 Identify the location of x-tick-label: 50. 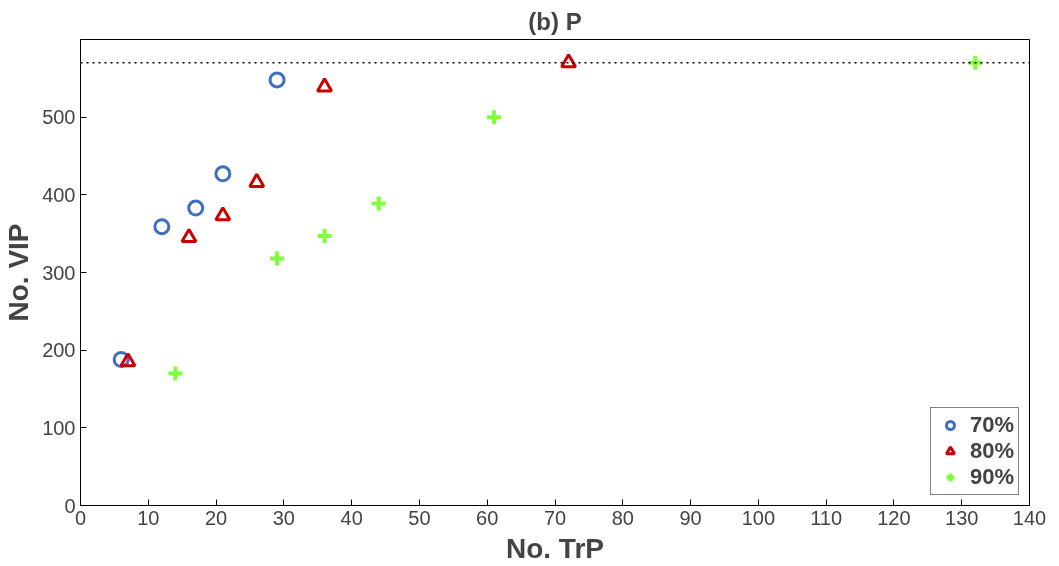
(419, 517).